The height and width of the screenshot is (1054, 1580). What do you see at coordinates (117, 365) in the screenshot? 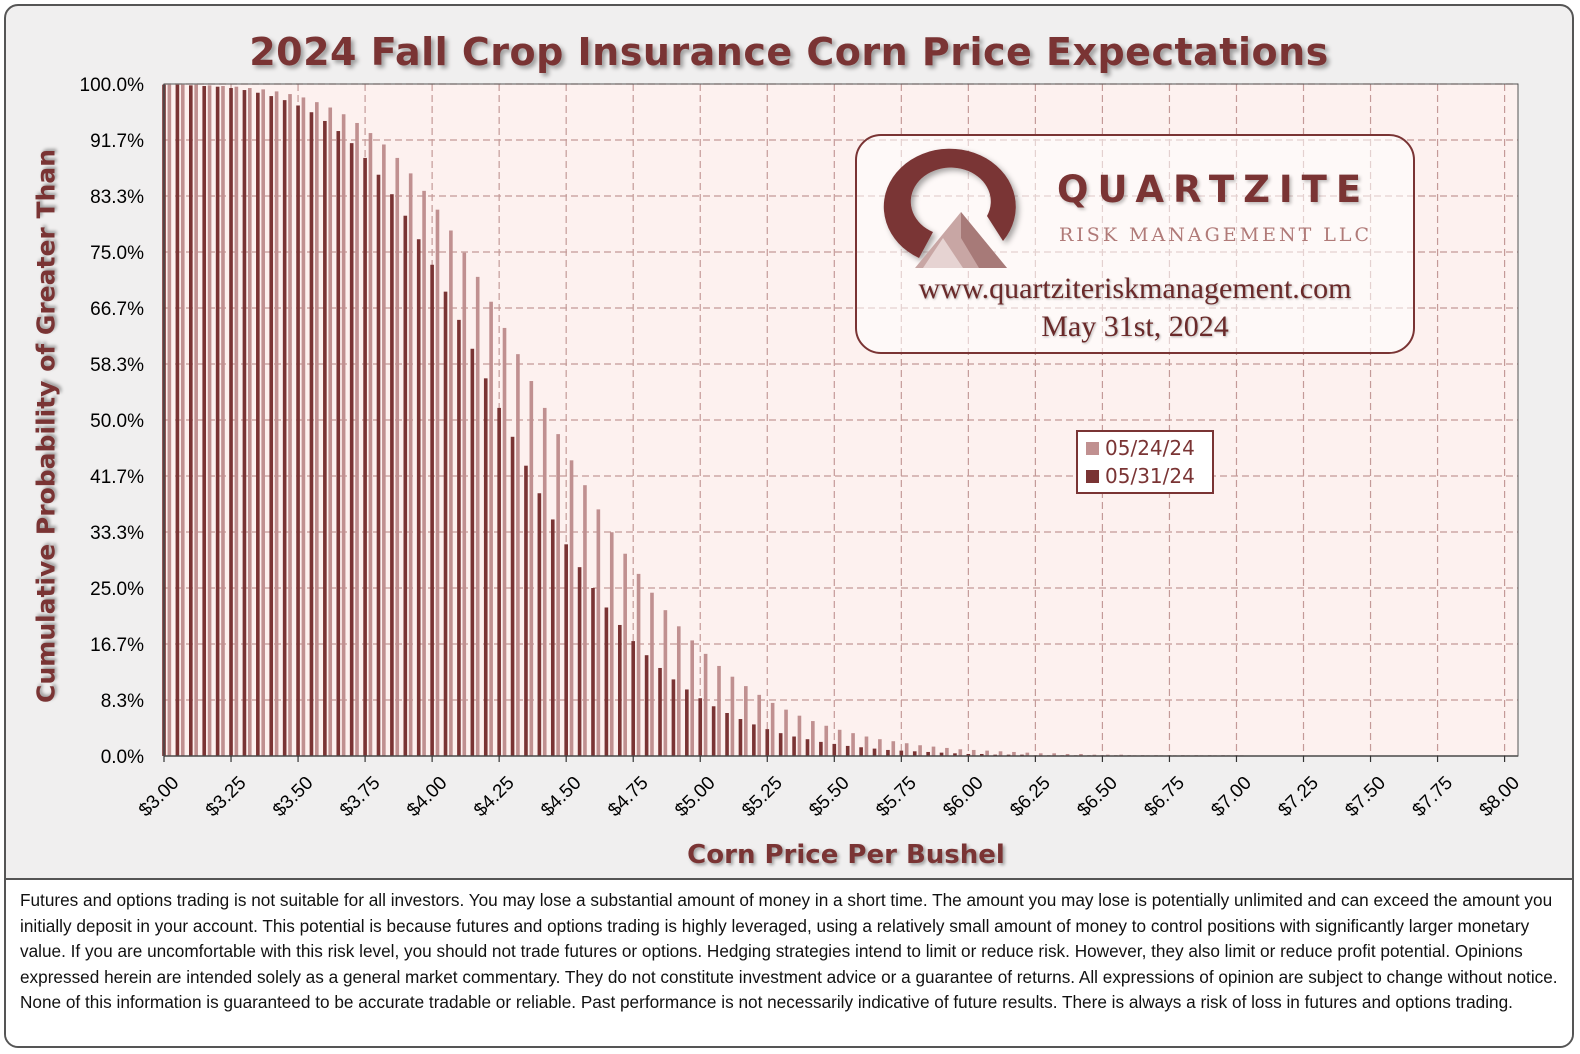
I see `y-tick-label: 58.3%` at bounding box center [117, 365].